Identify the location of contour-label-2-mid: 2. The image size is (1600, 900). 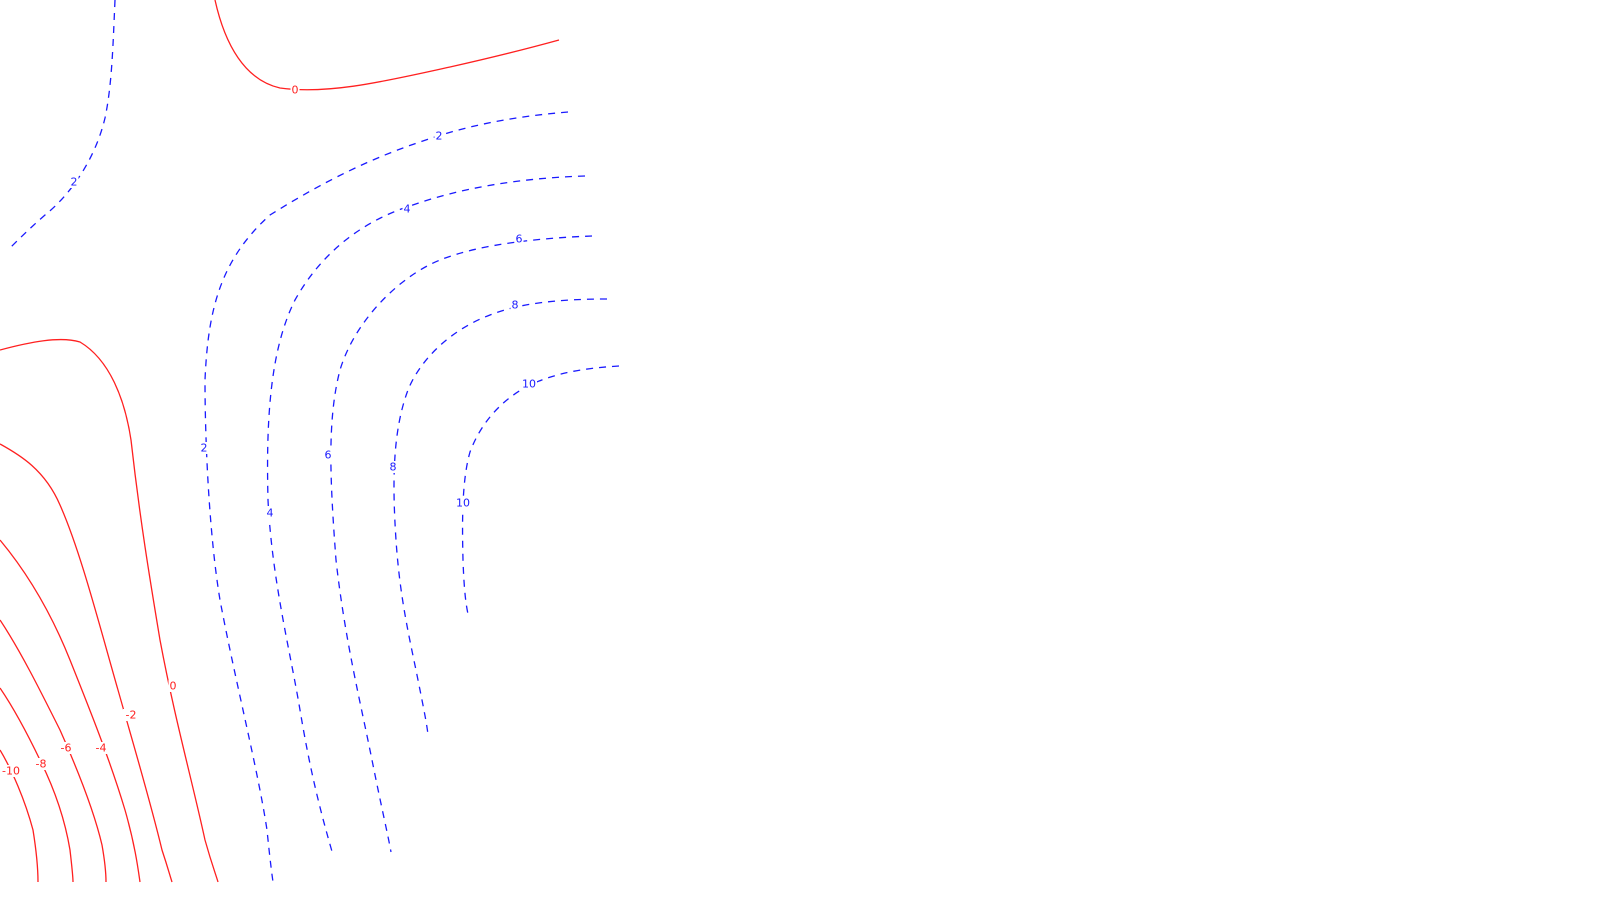
(204, 448).